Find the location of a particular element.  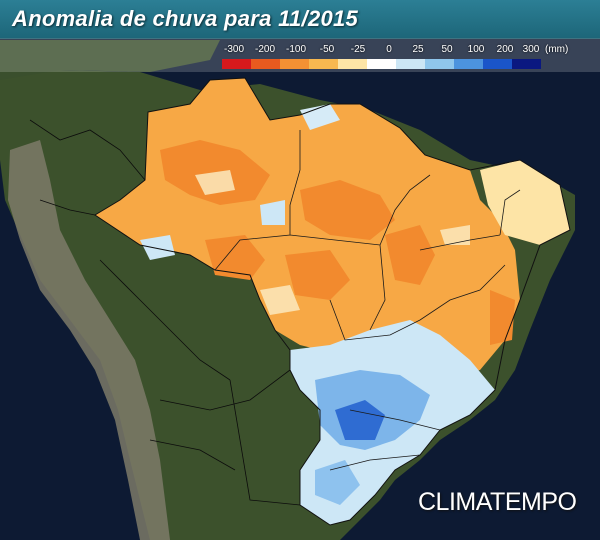

surplus-light-north is located at coordinates (320, 117).